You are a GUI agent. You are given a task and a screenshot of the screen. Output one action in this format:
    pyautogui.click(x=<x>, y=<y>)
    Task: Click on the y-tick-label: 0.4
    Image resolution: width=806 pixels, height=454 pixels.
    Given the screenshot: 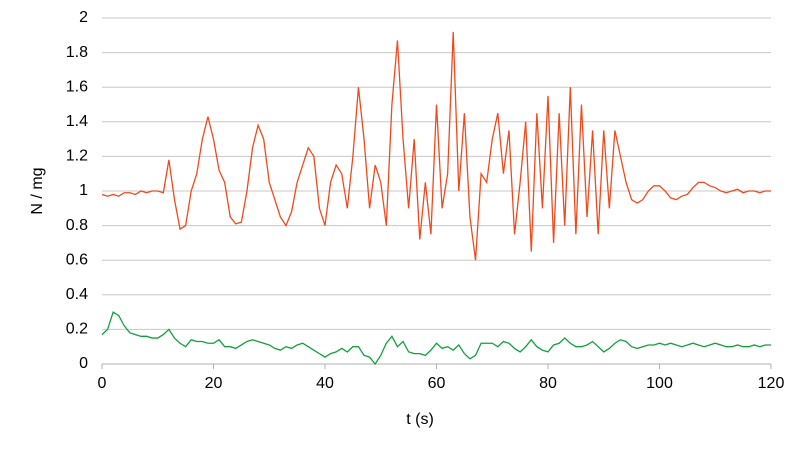 What is the action you would take?
    pyautogui.click(x=77, y=294)
    